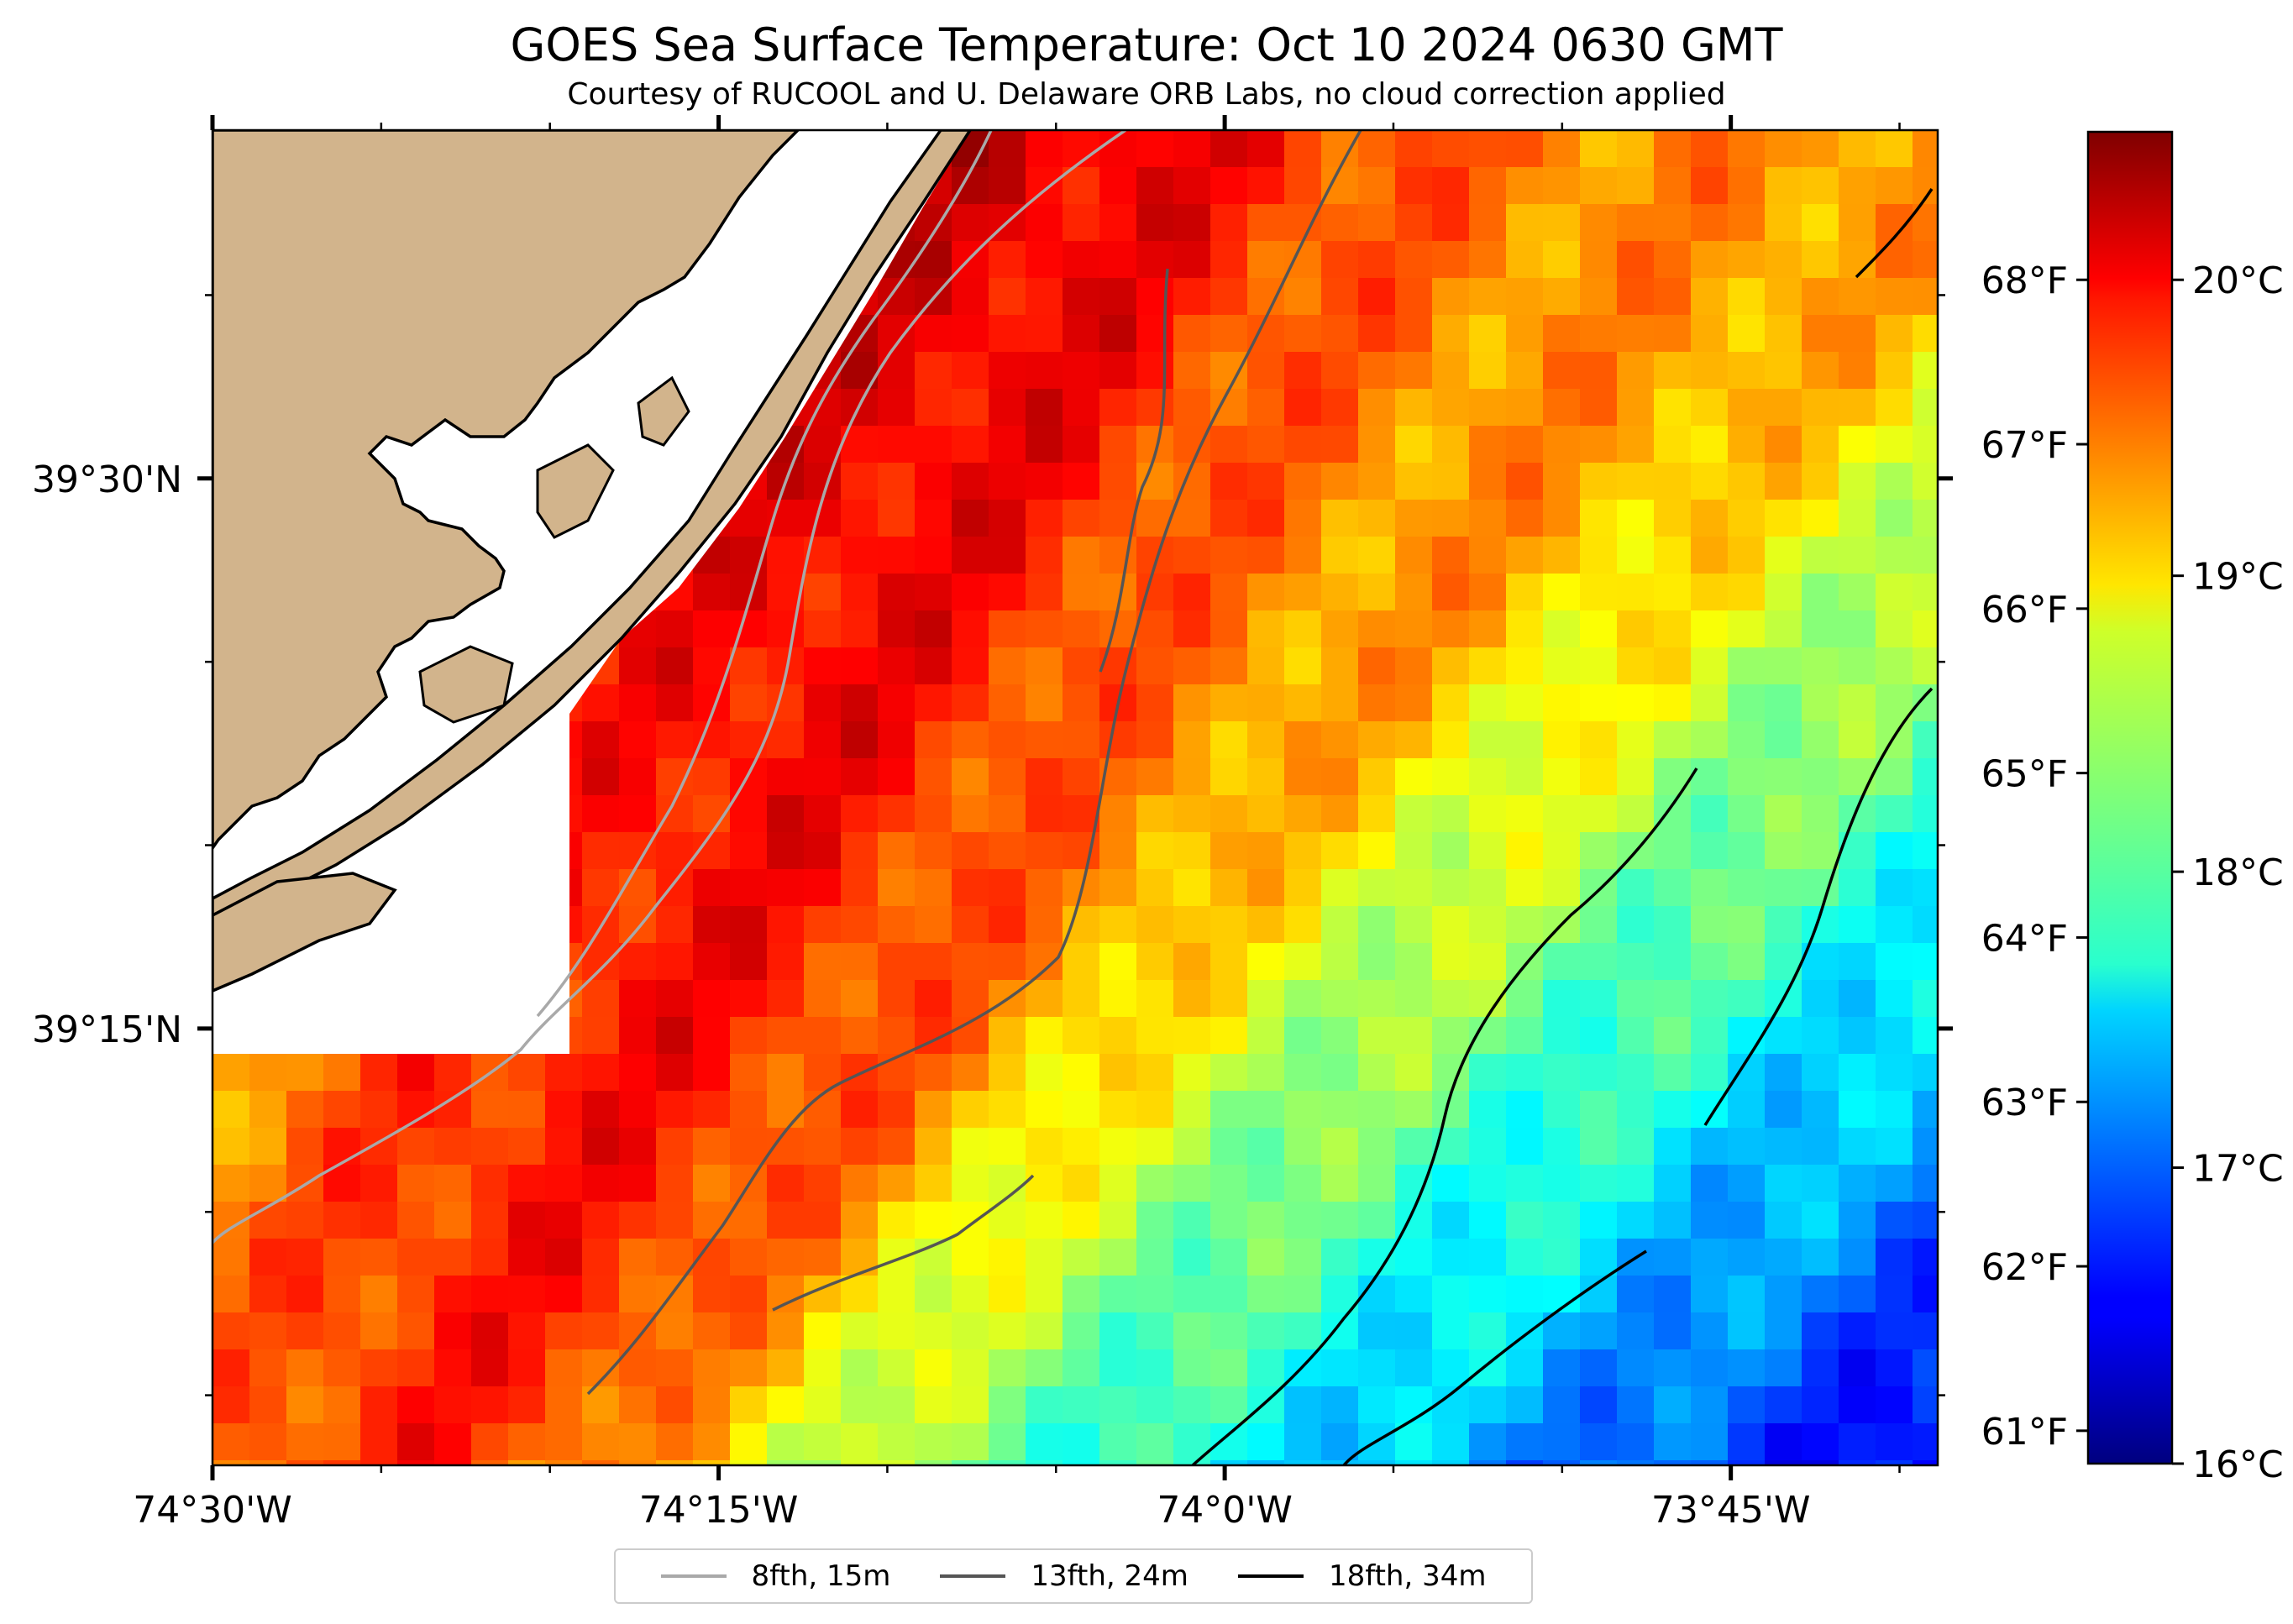  Describe the element at coordinates (764, 574) in the screenshot. I see `contour-15m-b` at that location.